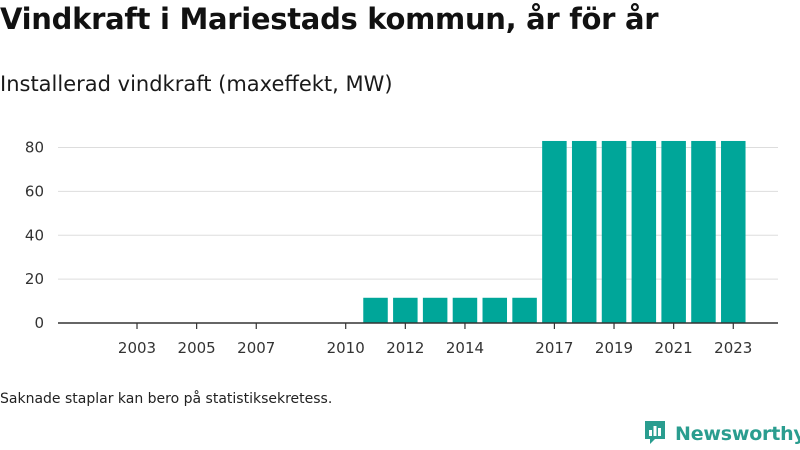  I want to click on y-tick-label: 60, so click(34, 191).